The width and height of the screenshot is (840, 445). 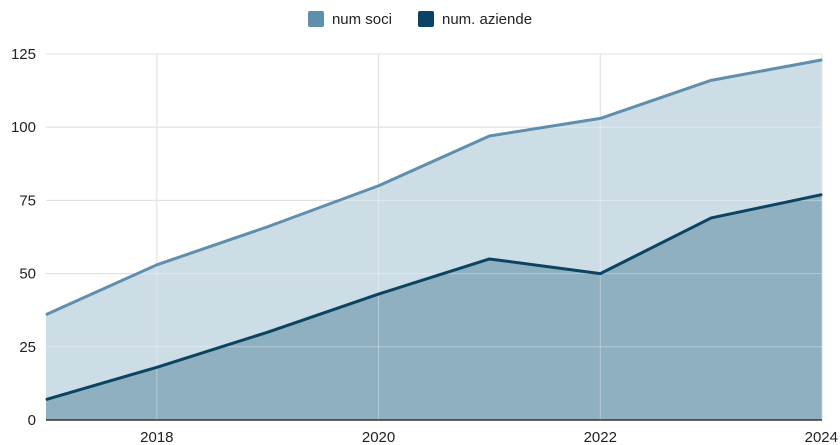 What do you see at coordinates (487, 19) in the screenshot?
I see `legend-label-num-aziende: num. aziende` at bounding box center [487, 19].